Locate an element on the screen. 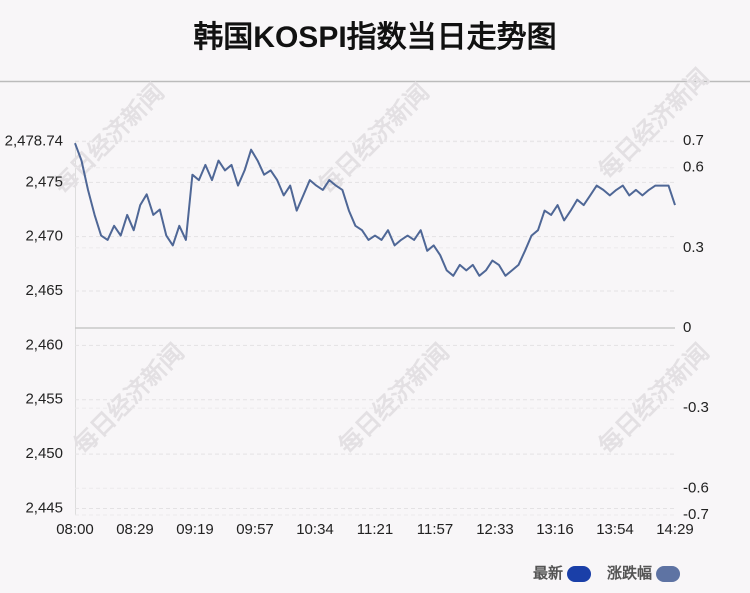 Image resolution: width=750 pixels, height=593 pixels. y-tick-label: 2,475 is located at coordinates (44, 181).